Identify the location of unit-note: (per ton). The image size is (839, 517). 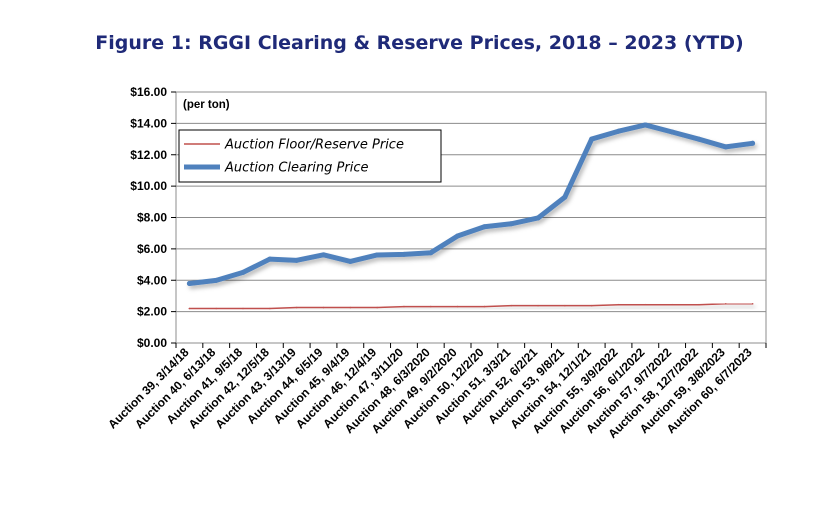
(206, 105).